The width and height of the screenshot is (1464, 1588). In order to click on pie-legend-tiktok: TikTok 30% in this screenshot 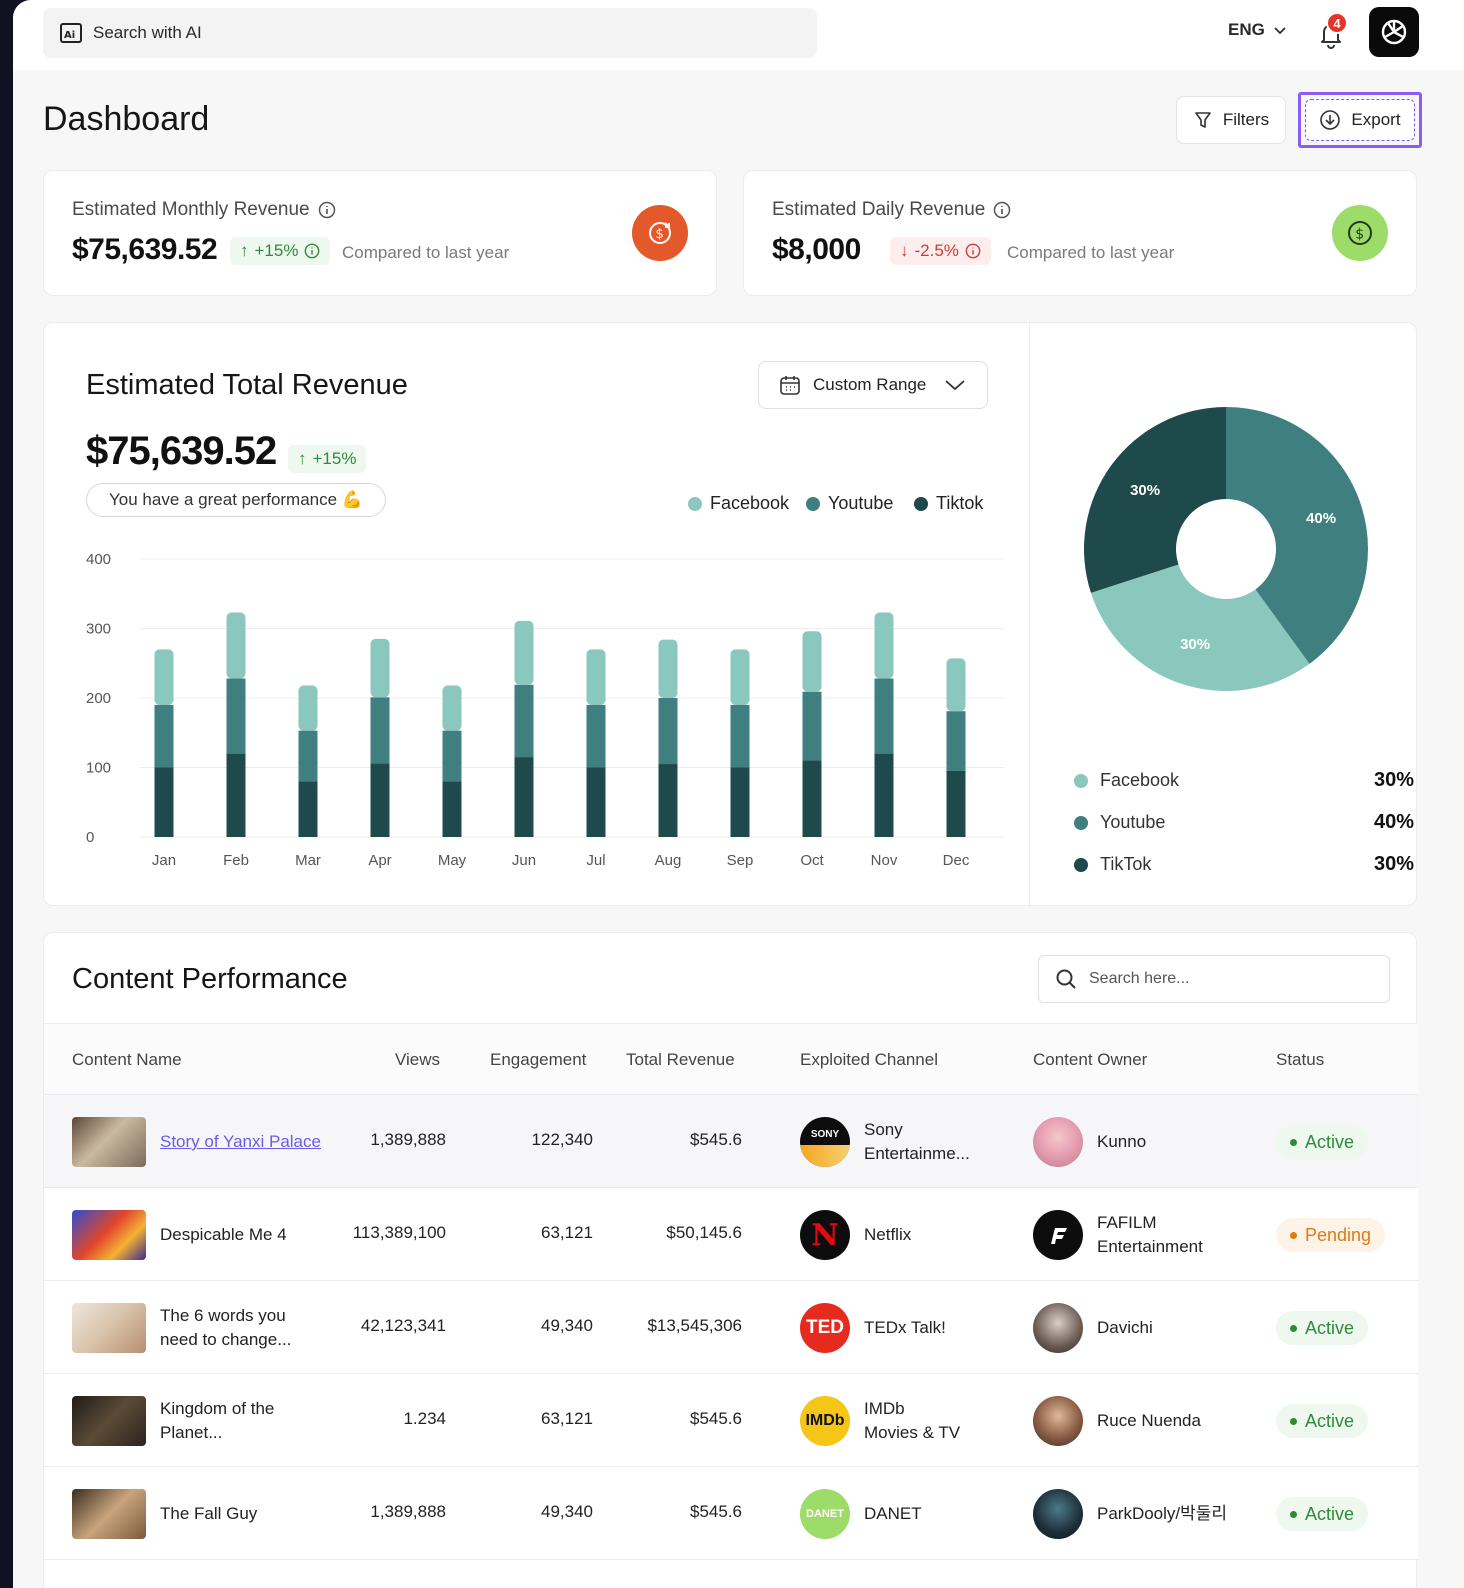, I will do `click(1244, 864)`.